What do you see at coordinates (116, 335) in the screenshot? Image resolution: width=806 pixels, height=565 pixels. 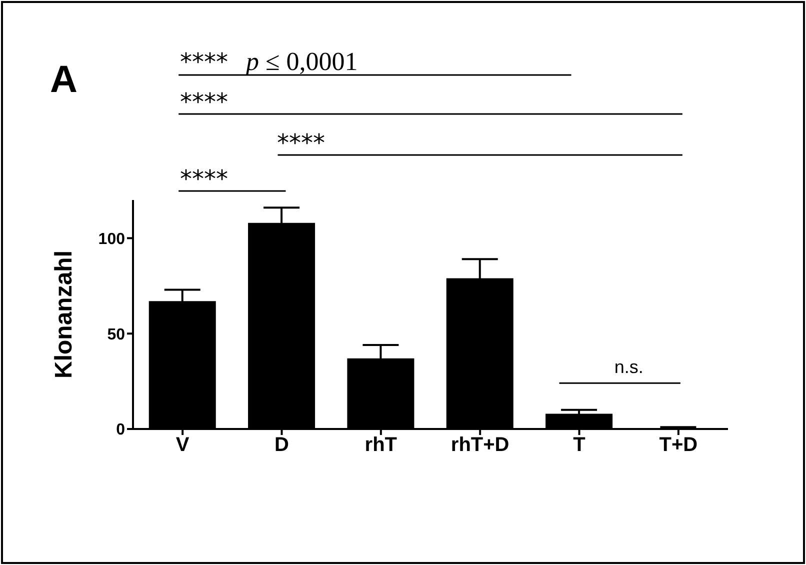 I see `y-tick-label: 50` at bounding box center [116, 335].